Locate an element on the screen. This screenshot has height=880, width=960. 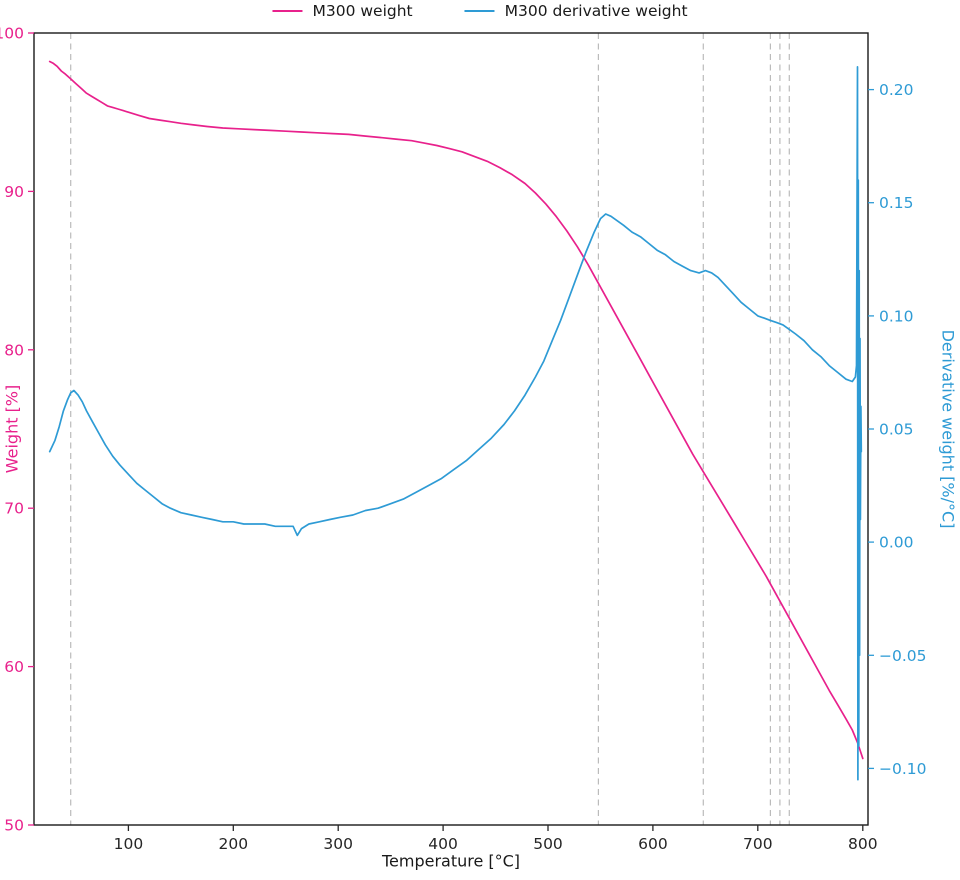
chart-legend: M300 weight M300 derivative weight is located at coordinates (480, 11).